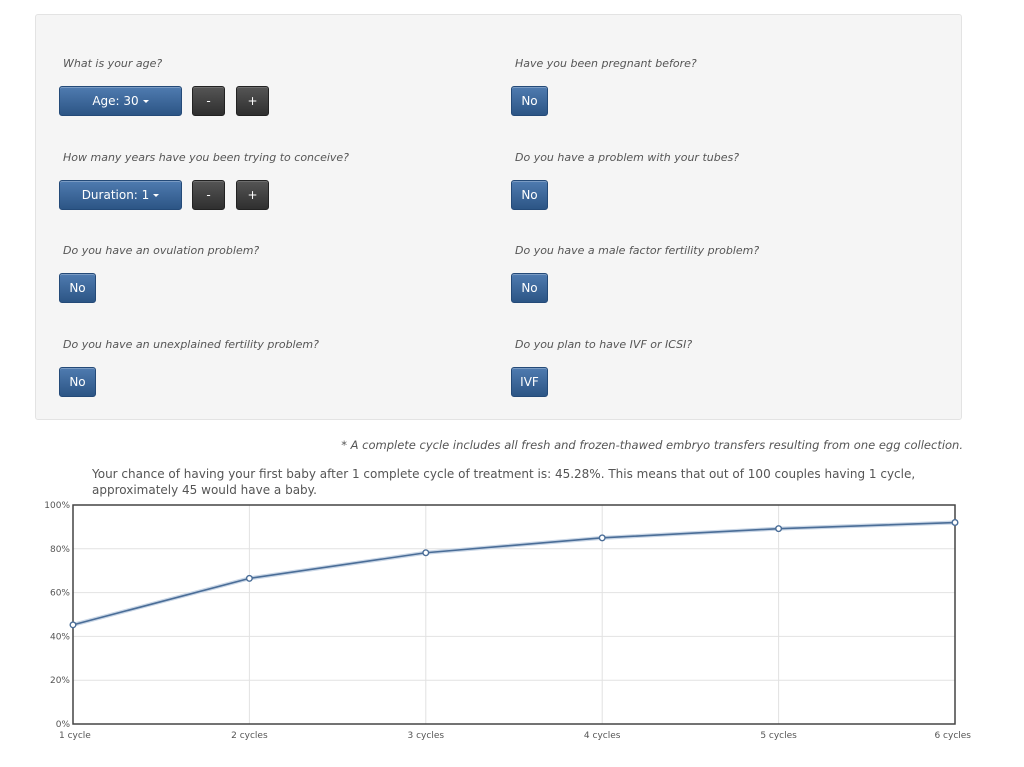 The image size is (1024, 767). What do you see at coordinates (602, 736) in the screenshot?
I see `x-tick-label: 4 cycles` at bounding box center [602, 736].